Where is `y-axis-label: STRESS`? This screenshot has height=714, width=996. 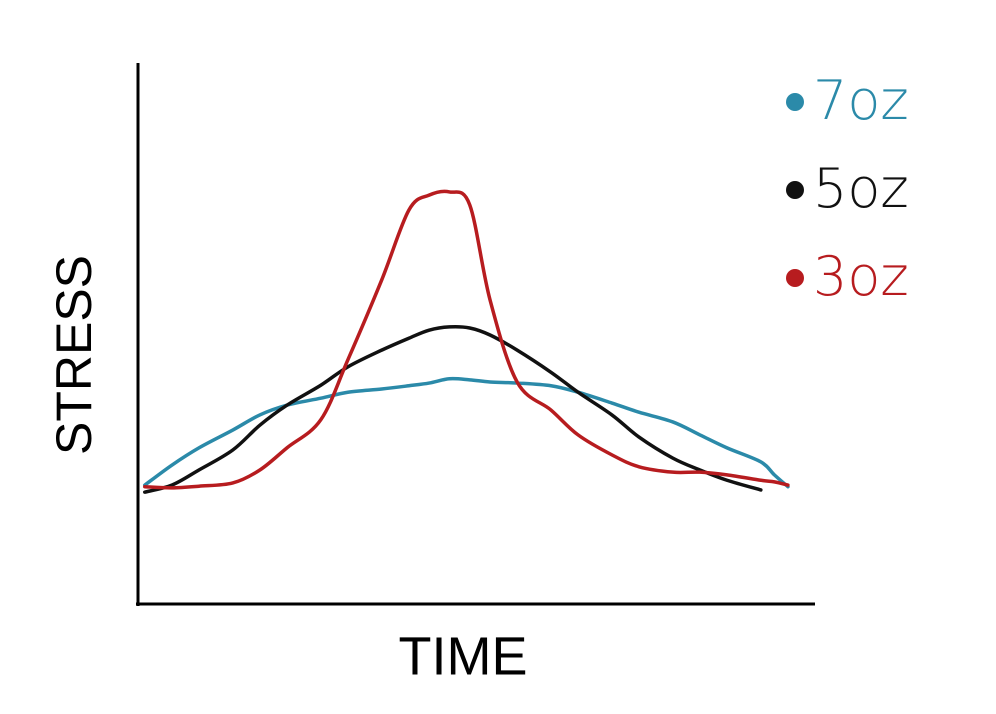 y-axis-label: STRESS is located at coordinates (74, 355).